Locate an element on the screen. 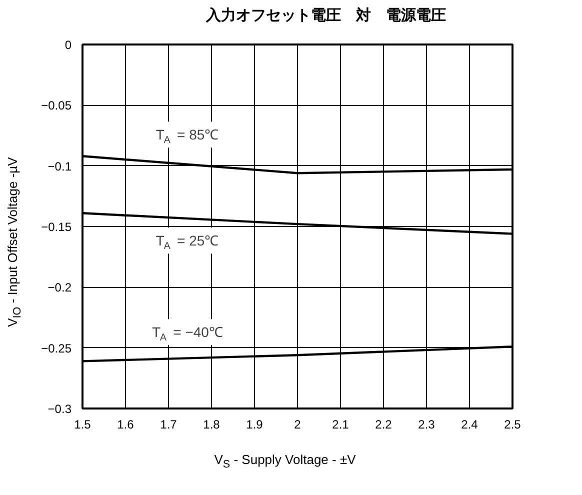 The image size is (582, 495). x-tick-label: 2 is located at coordinates (298, 425).